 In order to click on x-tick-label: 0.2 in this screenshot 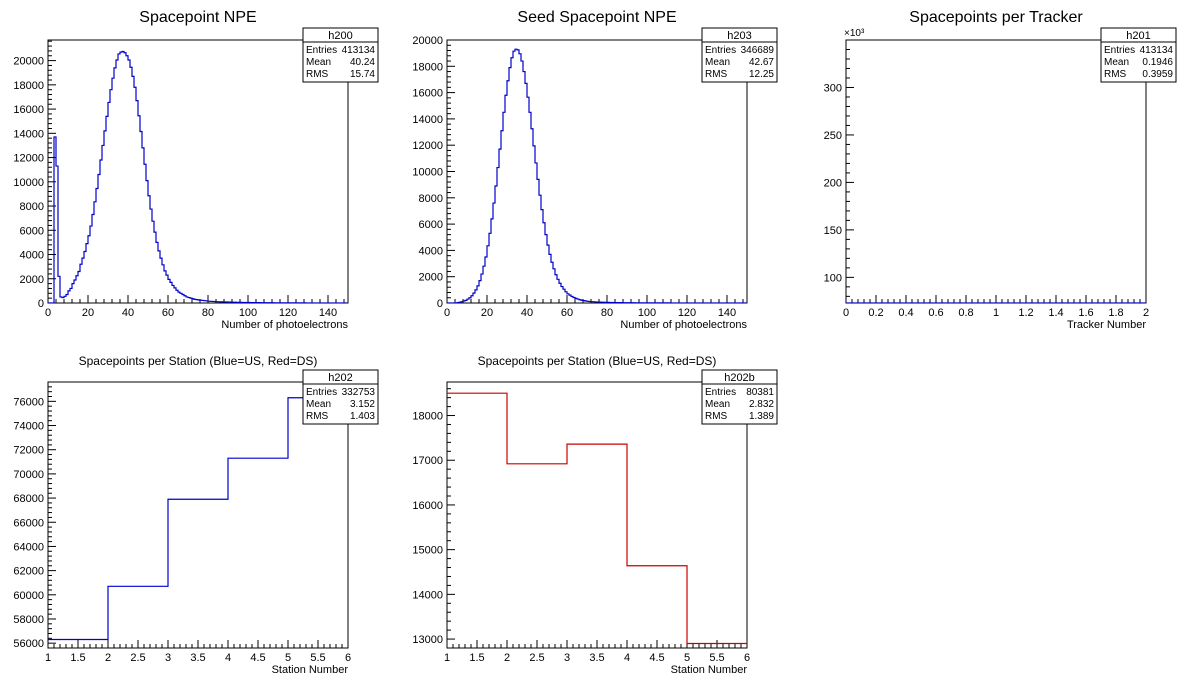, I will do `click(875, 313)`.